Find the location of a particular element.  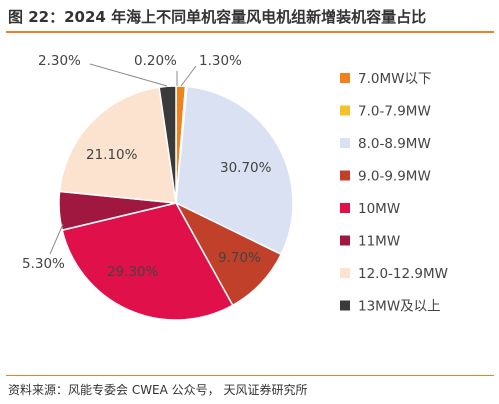

leader-lines is located at coordinates (123, 159).